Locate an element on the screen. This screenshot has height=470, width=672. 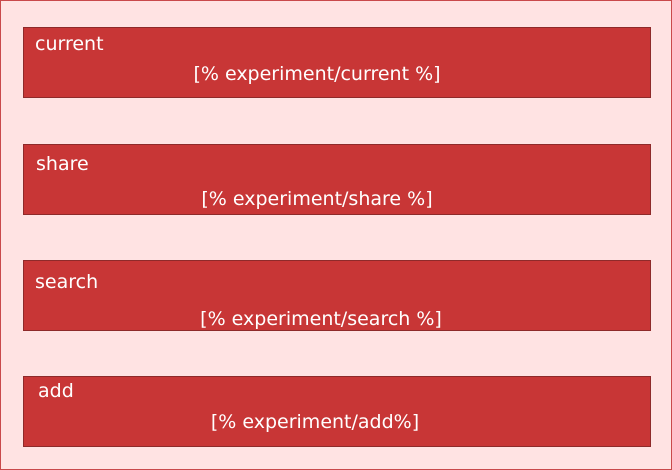
search-block-title: search is located at coordinates (67, 282).